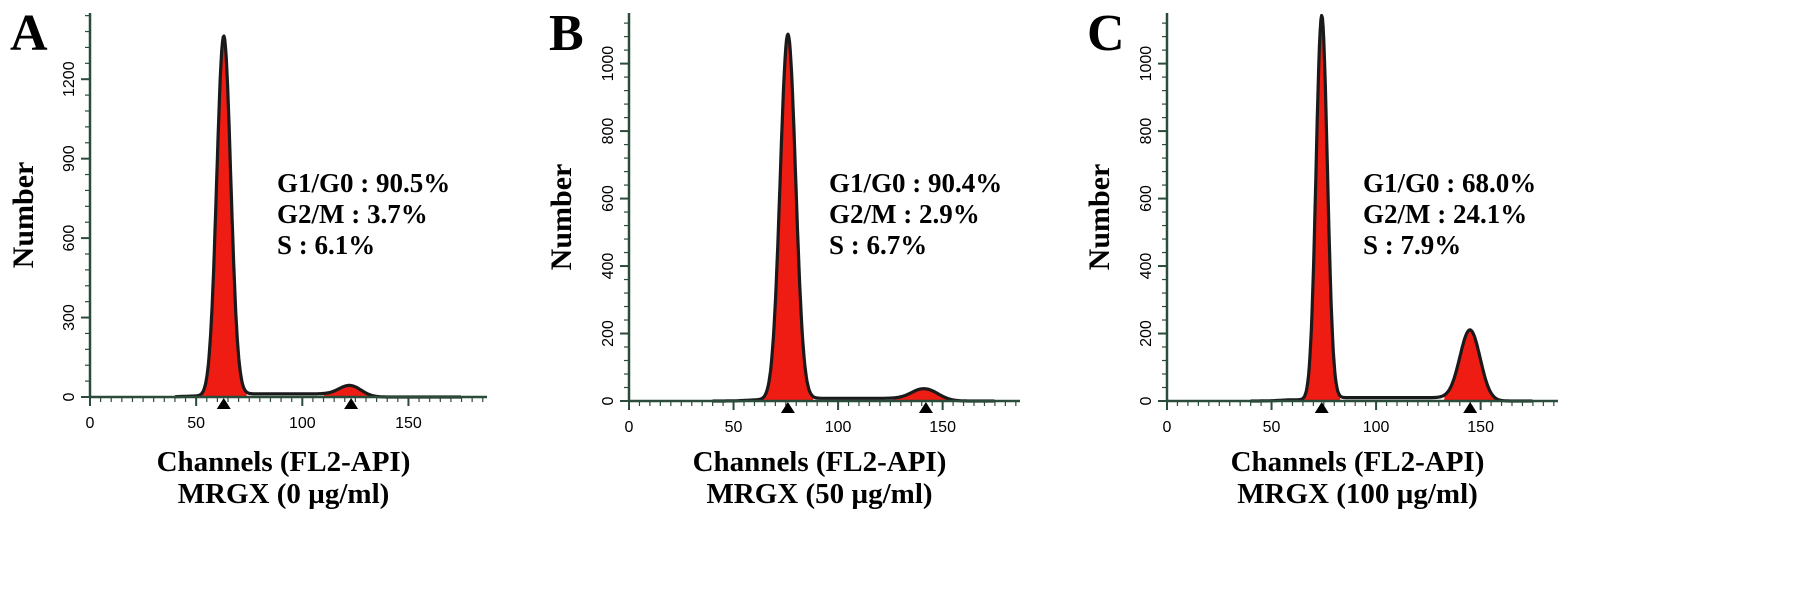 Image resolution: width=1795 pixels, height=591 pixels. What do you see at coordinates (1412, 245) in the screenshot?
I see `phase-stat-2: S : 7.9%` at bounding box center [1412, 245].